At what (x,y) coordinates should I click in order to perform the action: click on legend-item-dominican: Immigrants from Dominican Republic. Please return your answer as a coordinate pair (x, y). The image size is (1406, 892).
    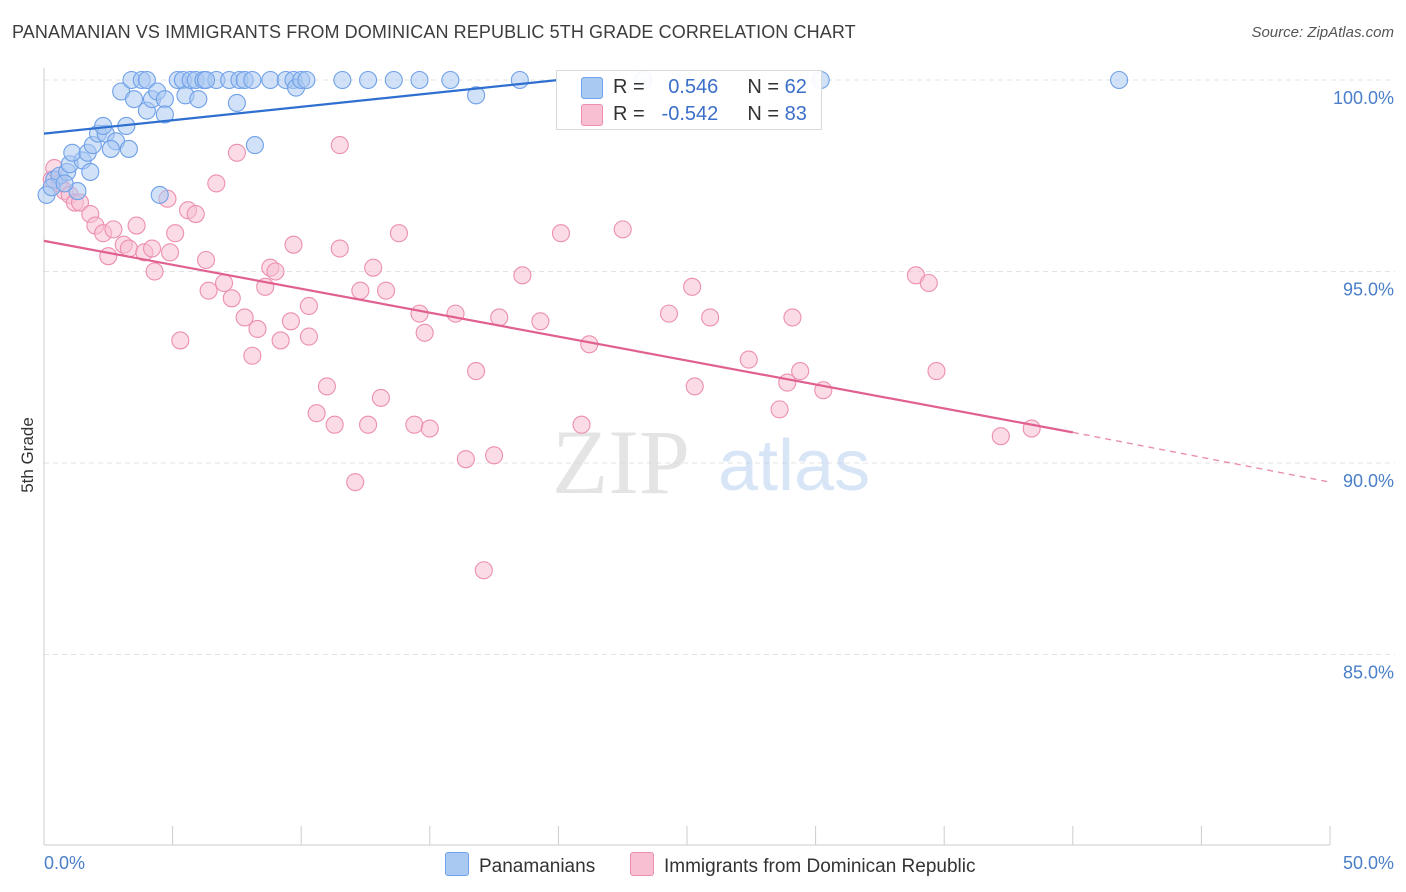
    Looking at the image, I should click on (803, 865).